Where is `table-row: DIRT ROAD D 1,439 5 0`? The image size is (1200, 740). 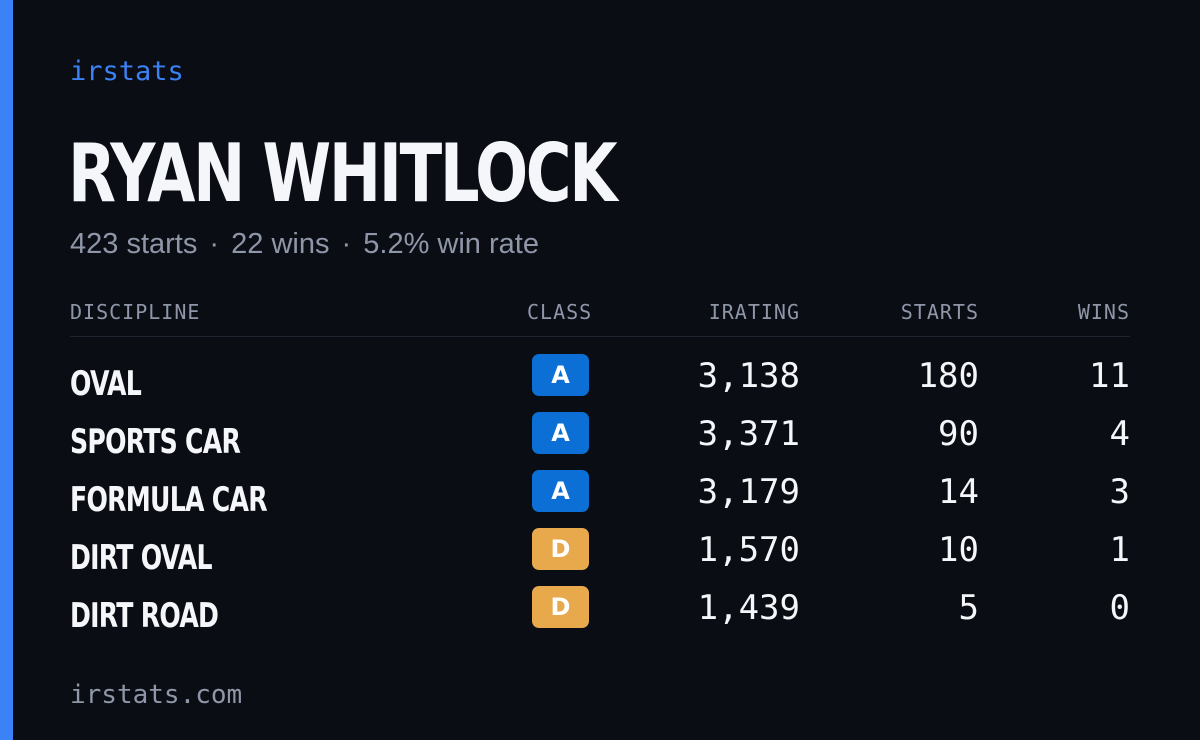 table-row: DIRT ROAD D 1,439 5 0 is located at coordinates (600, 615).